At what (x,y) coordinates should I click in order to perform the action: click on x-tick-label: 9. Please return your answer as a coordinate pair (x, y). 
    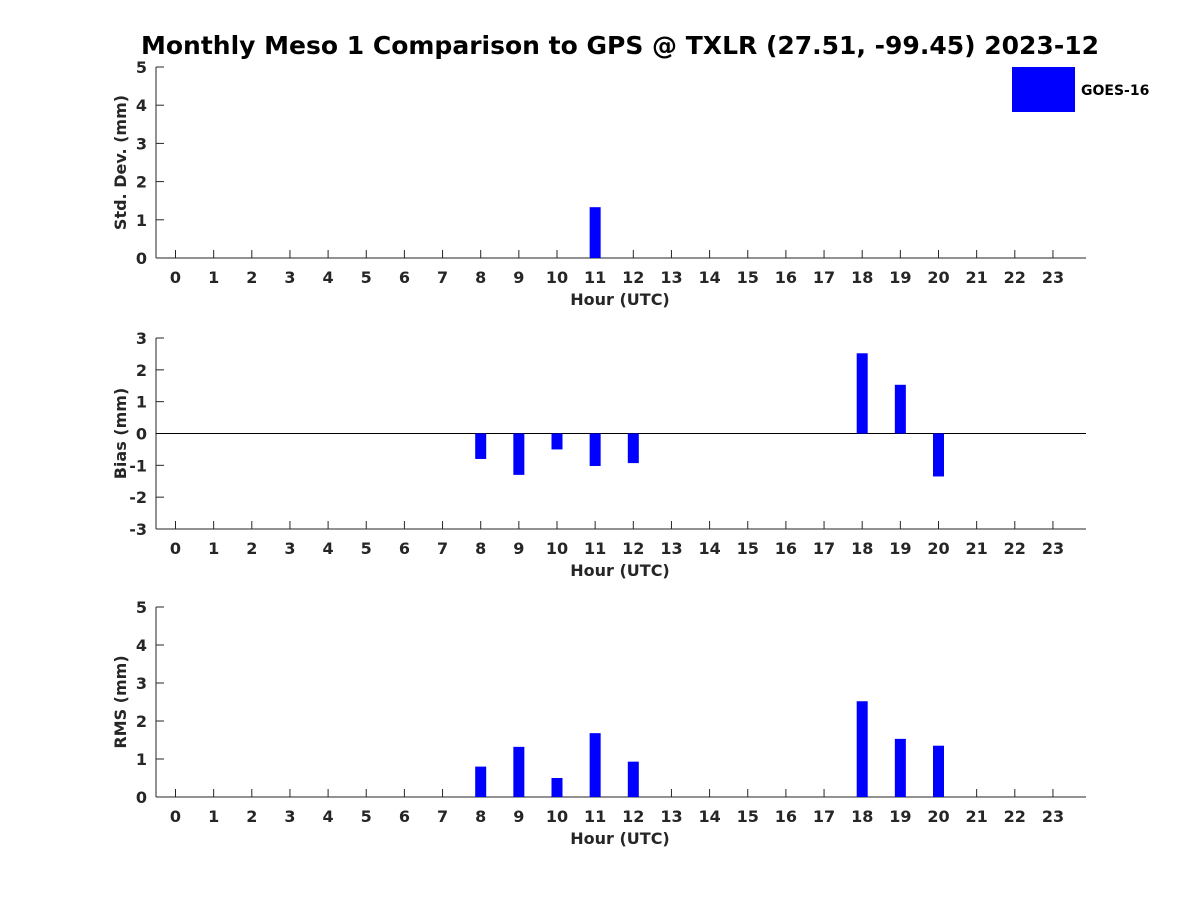
    Looking at the image, I should click on (518, 277).